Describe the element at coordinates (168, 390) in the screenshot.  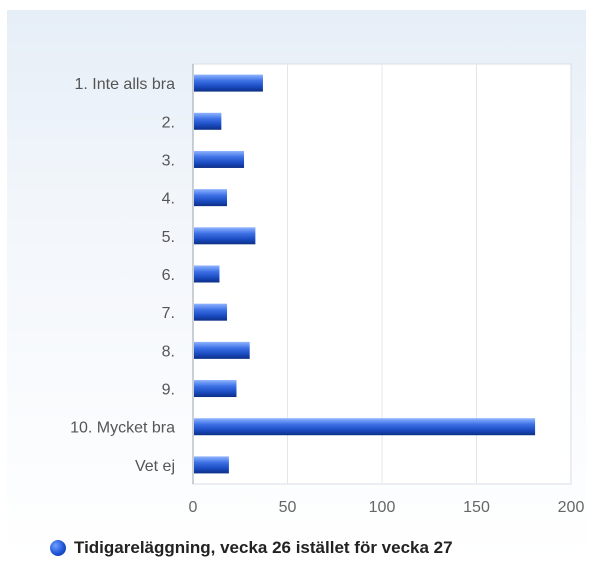
I see `y-tick-label-9: 9.` at that location.